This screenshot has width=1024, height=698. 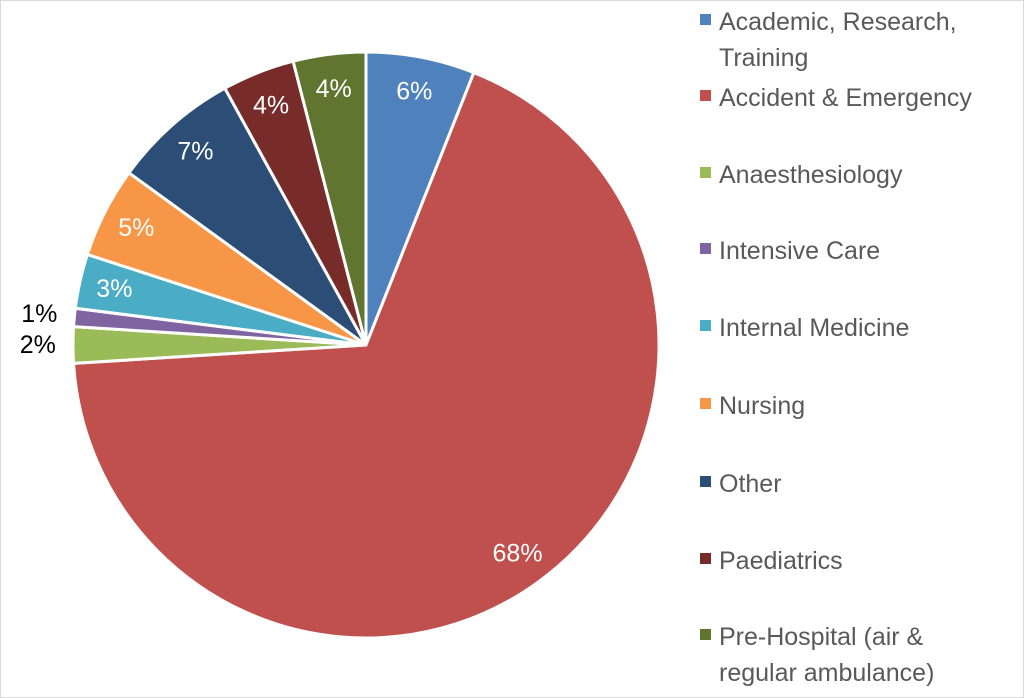 What do you see at coordinates (518, 554) in the screenshot?
I see `data-label-1: 68%` at bounding box center [518, 554].